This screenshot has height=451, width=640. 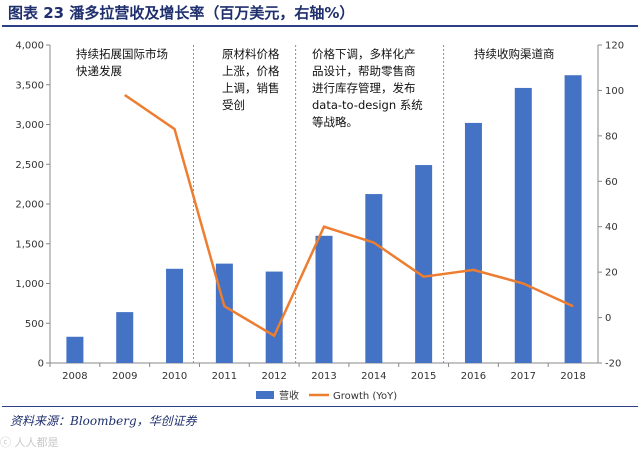 What do you see at coordinates (320, 406) in the screenshot?
I see `source-divider` at bounding box center [320, 406].